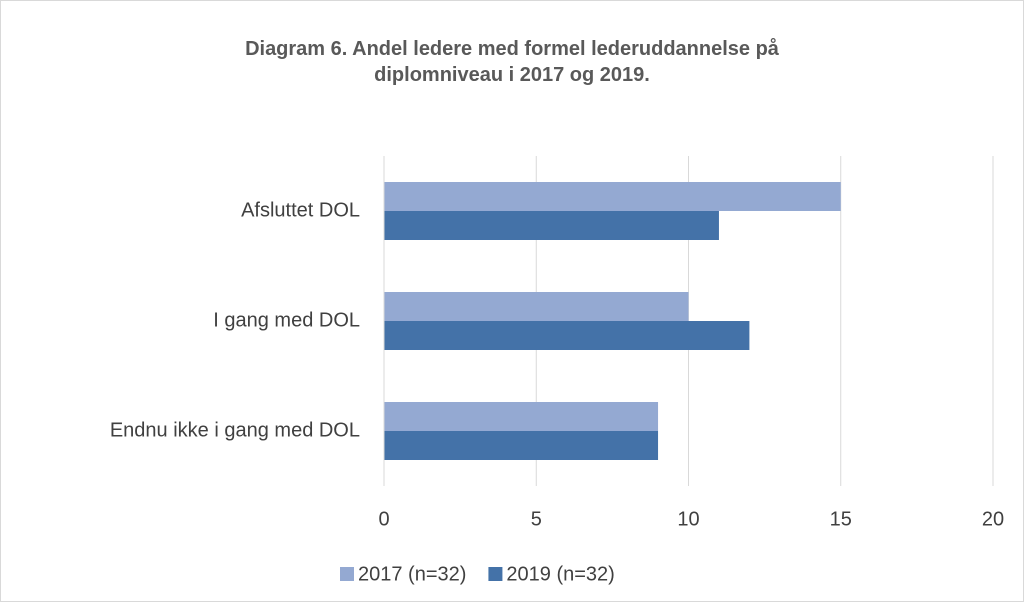 The image size is (1024, 602). Describe the element at coordinates (286, 320) in the screenshot. I see `y-tick-label: I gang med DOL` at that location.